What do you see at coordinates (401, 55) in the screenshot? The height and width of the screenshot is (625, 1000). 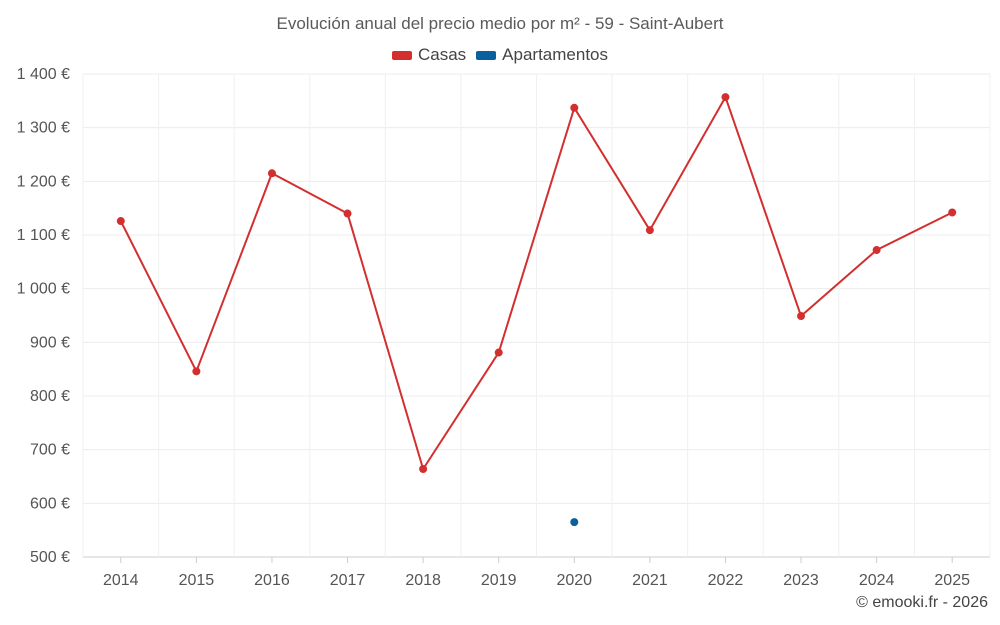 I see `legend-swatch-casas` at bounding box center [401, 55].